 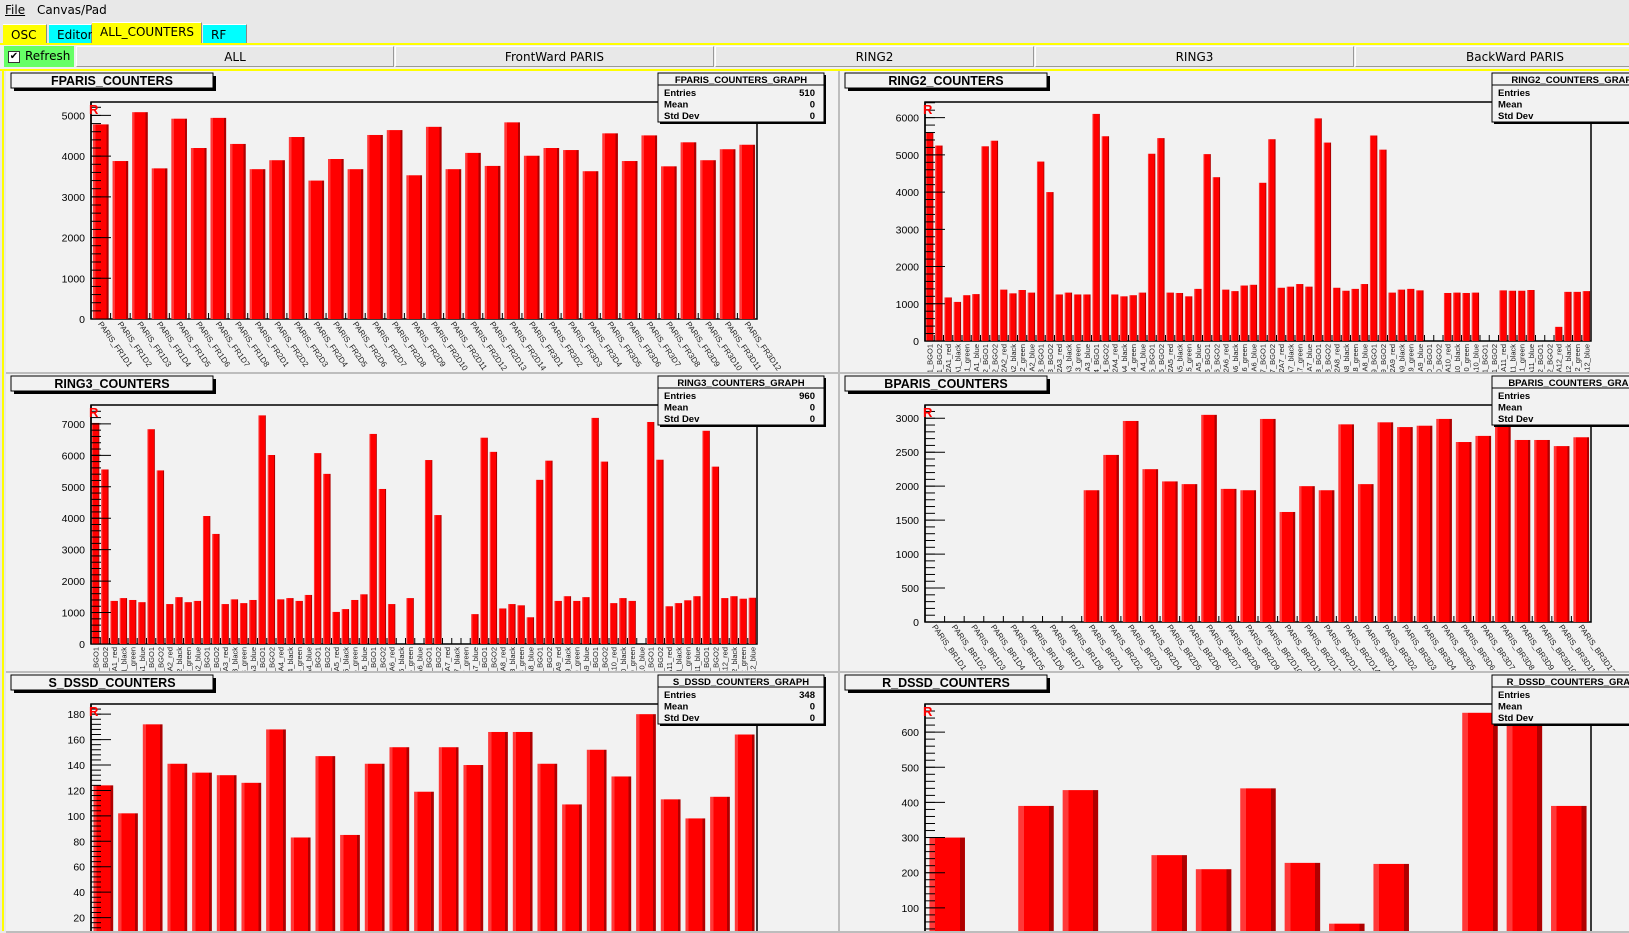 What do you see at coordinates (39, 56) in the screenshot?
I see `refresh-checkbox: ✔ Refresh` at bounding box center [39, 56].